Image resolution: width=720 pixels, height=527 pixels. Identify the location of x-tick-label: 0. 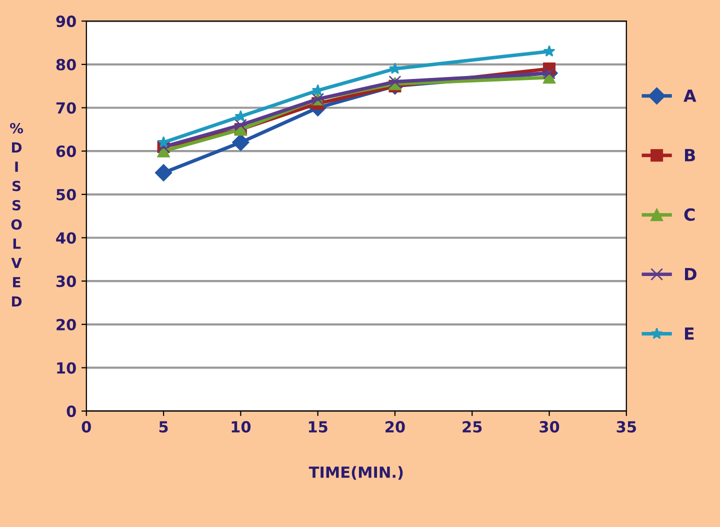
(86, 427).